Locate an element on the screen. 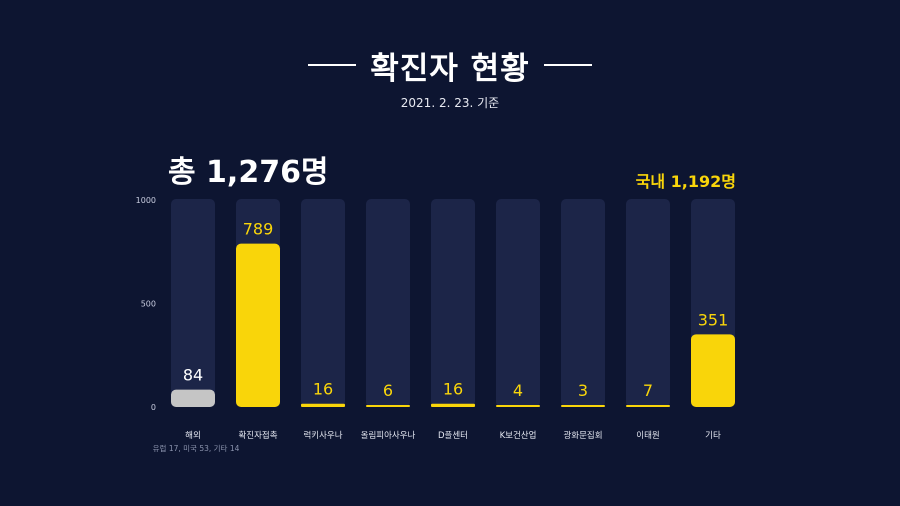  y-axis-ticks: 0 500 1000 is located at coordinates (146, 304).